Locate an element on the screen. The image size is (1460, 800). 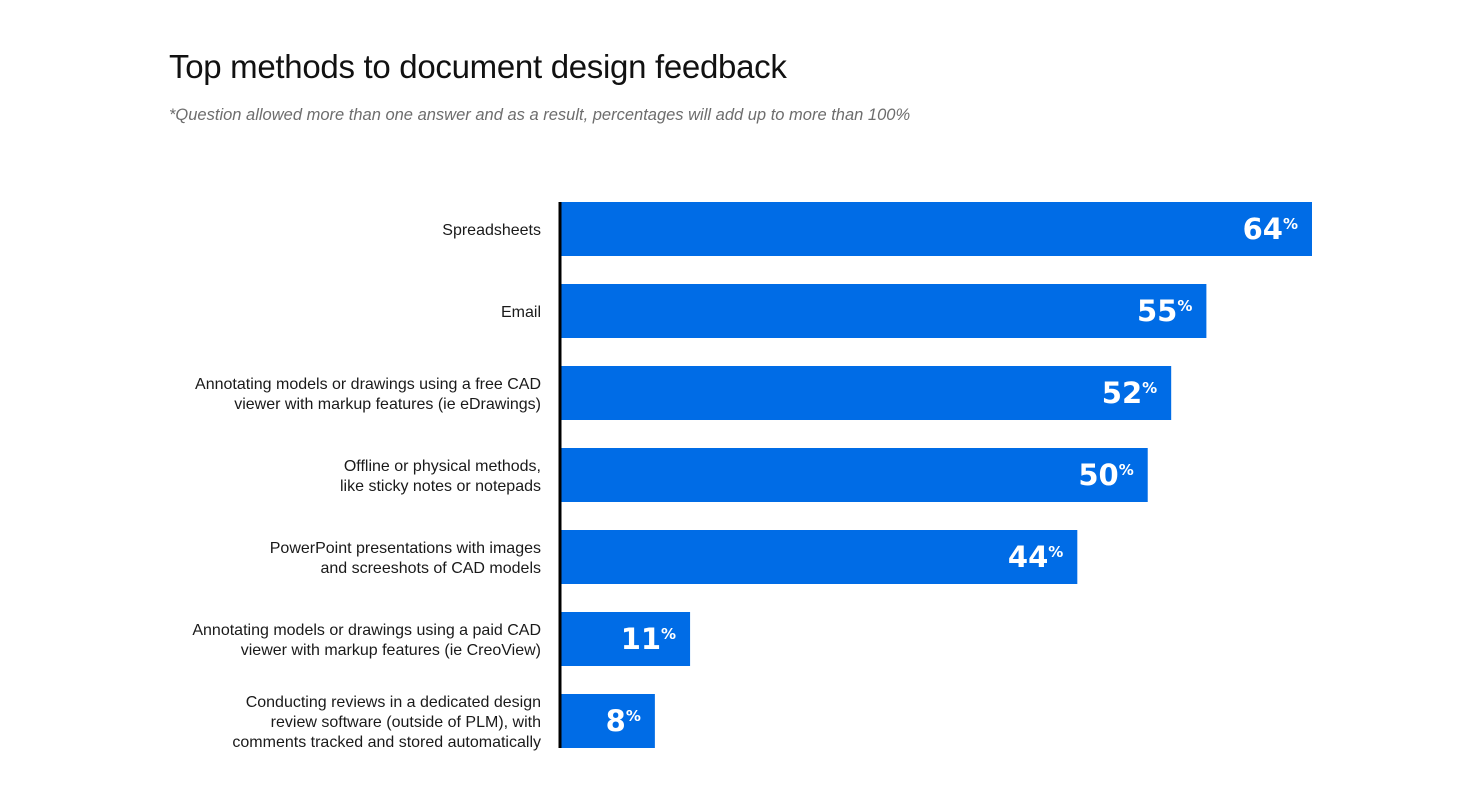
chart-title: Top methods to document design feedback is located at coordinates (478, 66).